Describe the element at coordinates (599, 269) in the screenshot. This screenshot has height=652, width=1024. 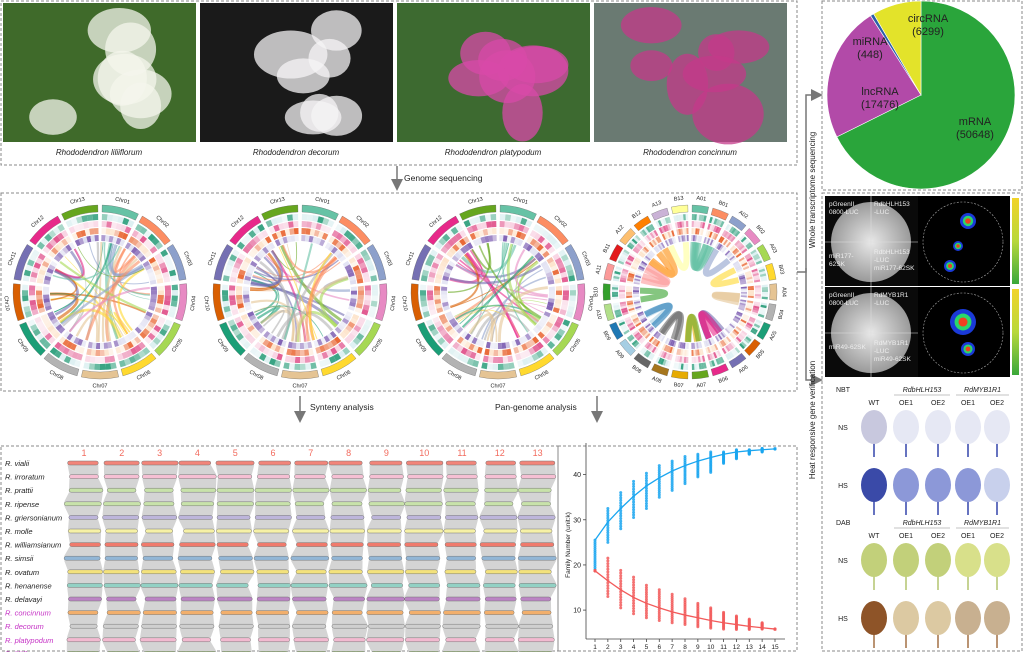
I see `chromosome-label: A11` at that location.